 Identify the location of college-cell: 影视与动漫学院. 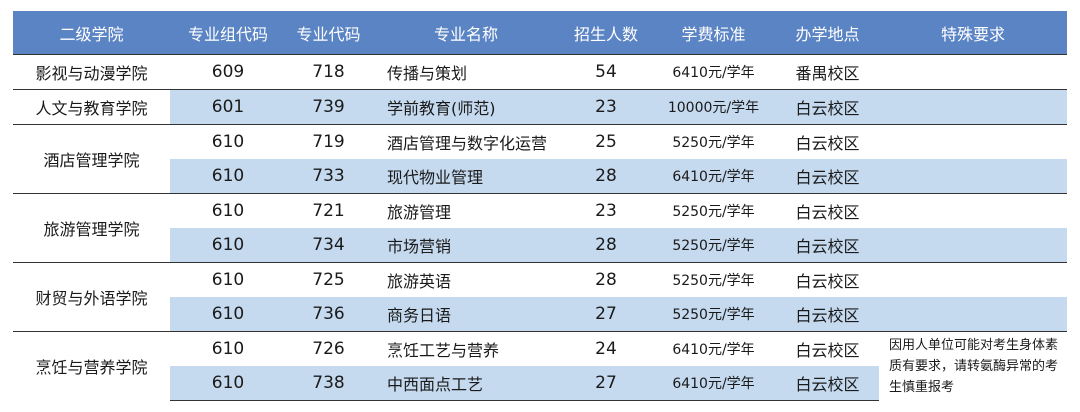
(91, 72).